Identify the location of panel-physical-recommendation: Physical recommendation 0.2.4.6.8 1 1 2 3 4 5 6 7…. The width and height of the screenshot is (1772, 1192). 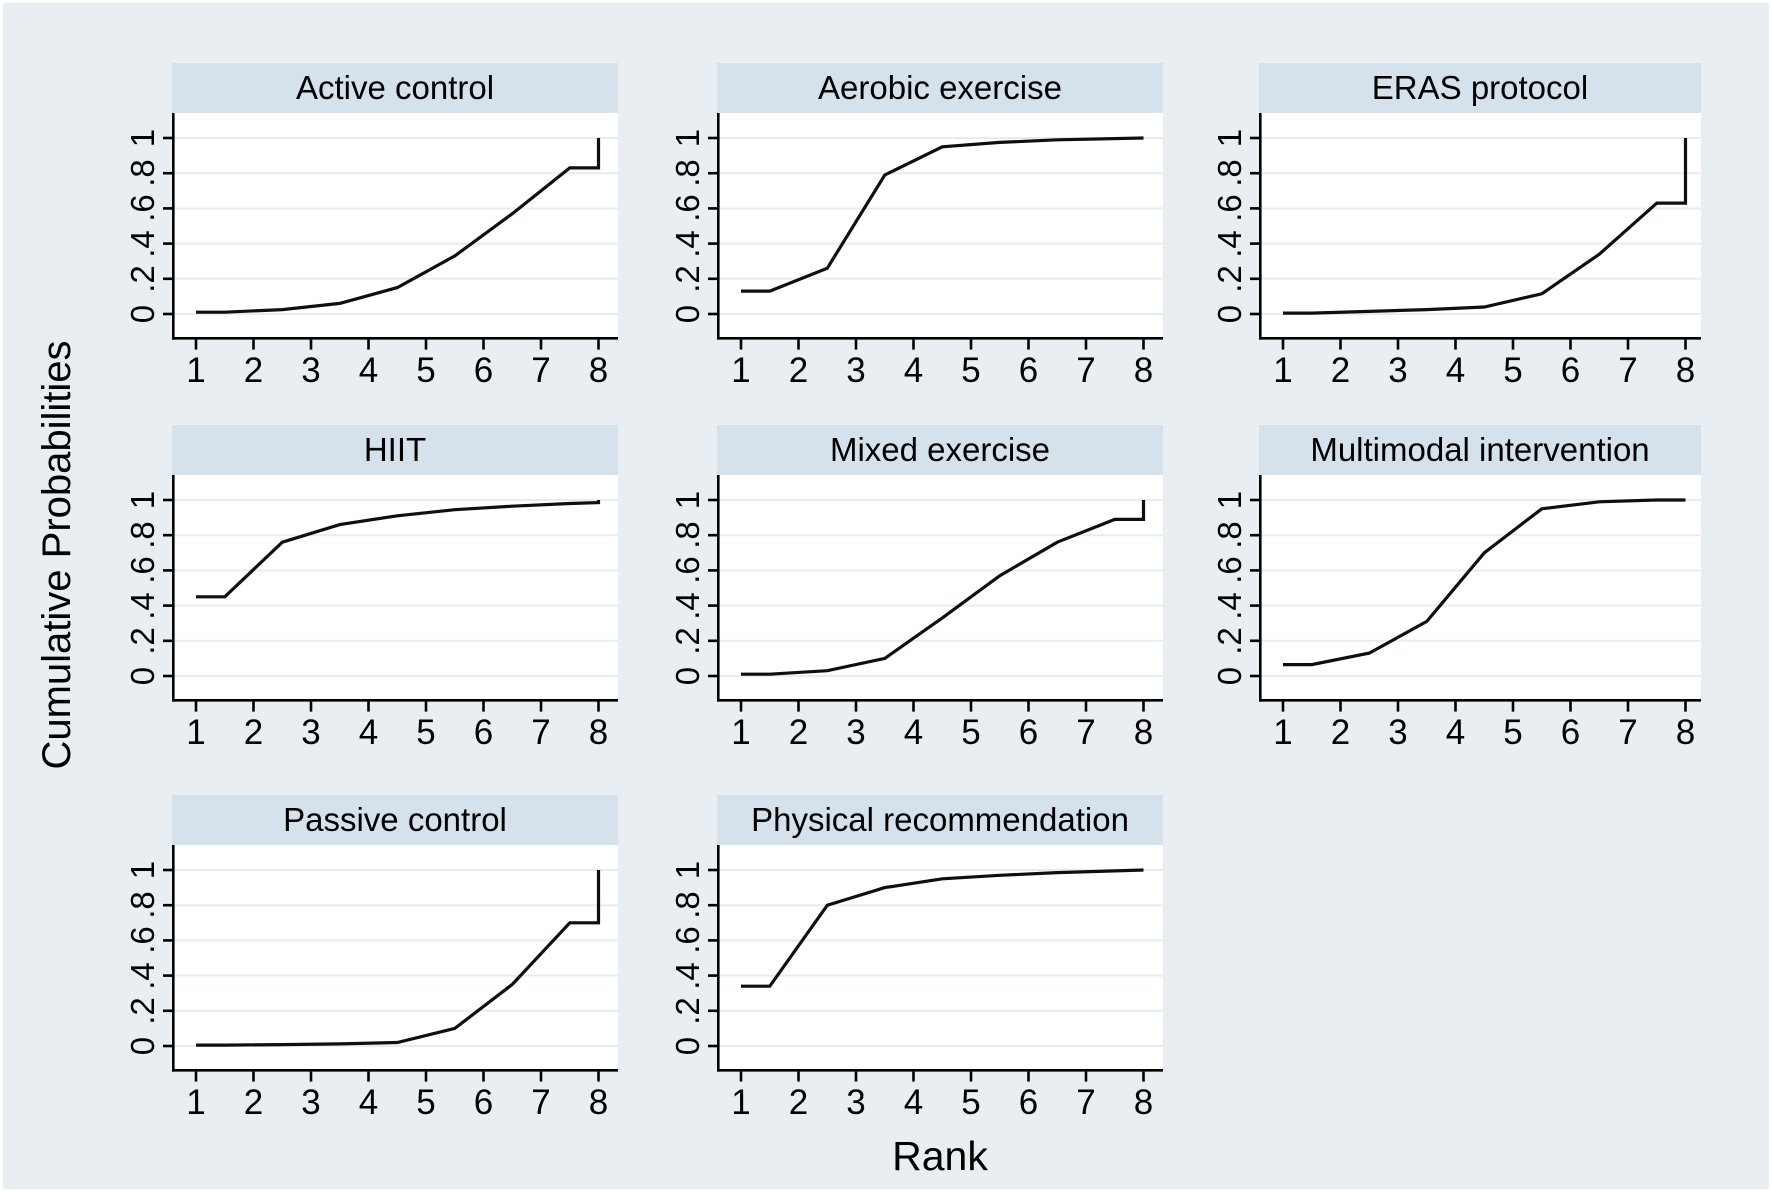
(916, 959).